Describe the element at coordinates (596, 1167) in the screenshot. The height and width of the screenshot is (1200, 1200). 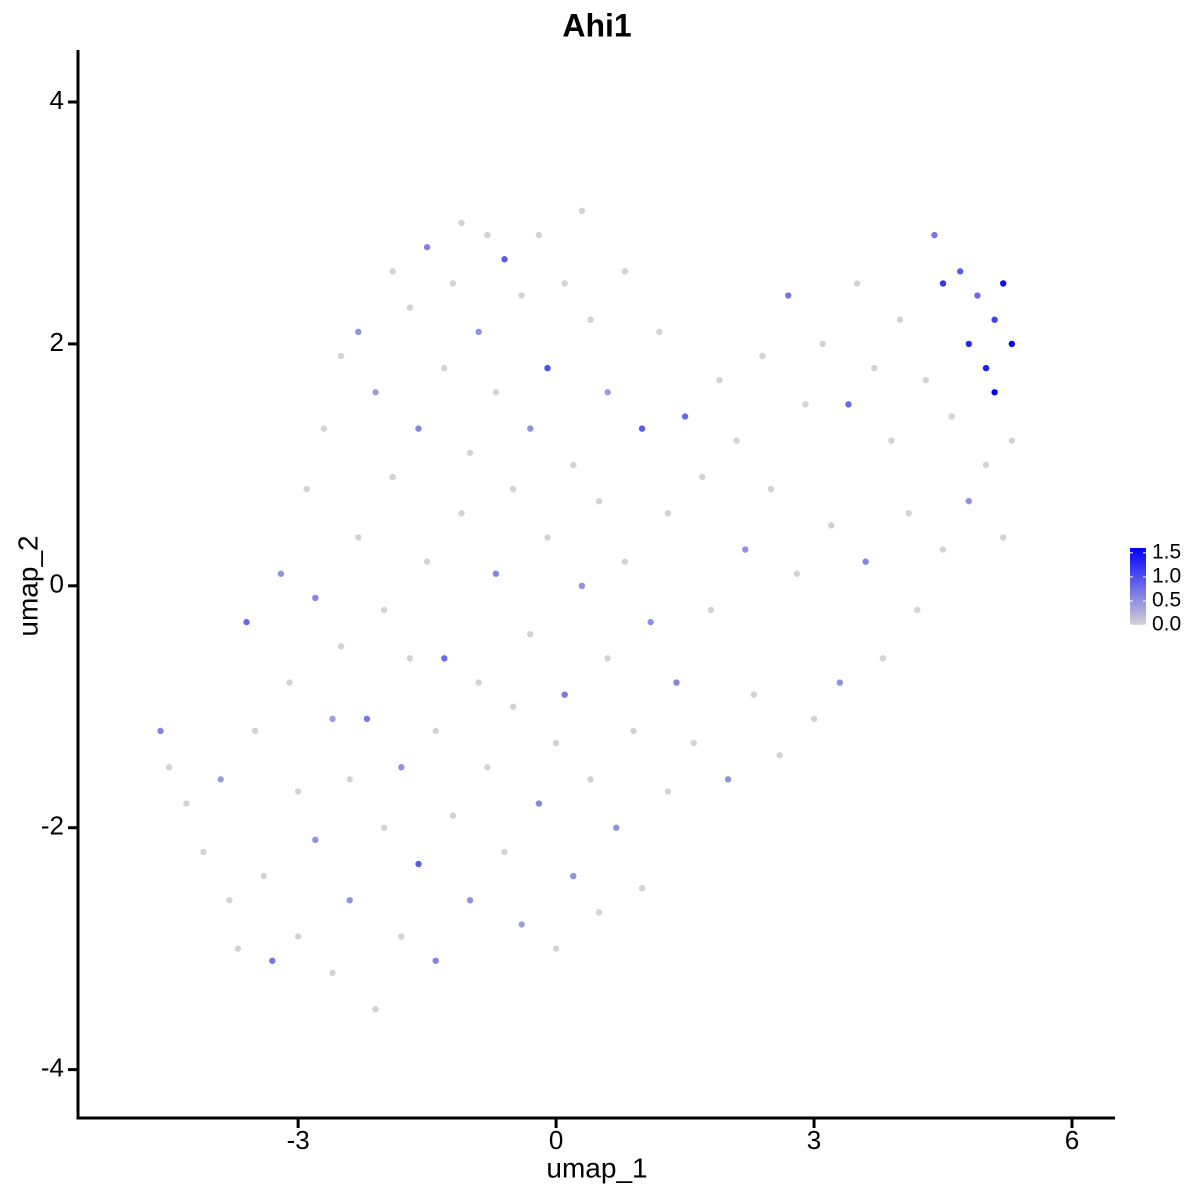
I see `x-axis-title: umap_1` at that location.